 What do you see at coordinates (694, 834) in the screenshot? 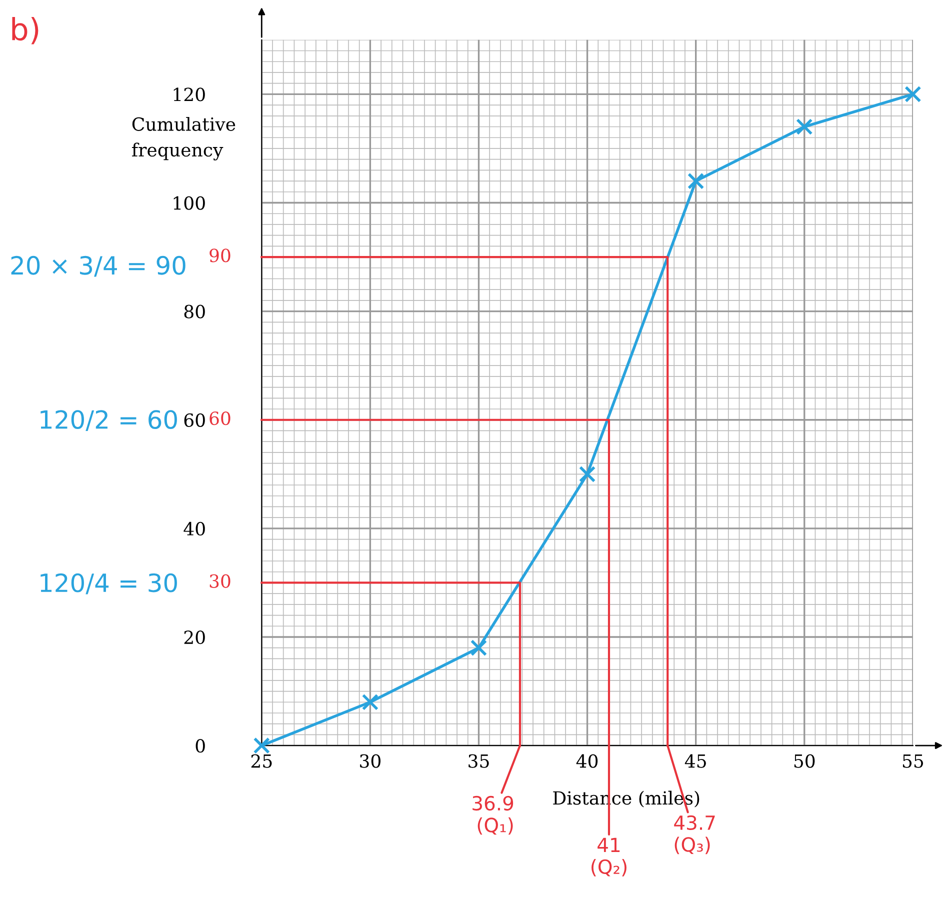
I see `annotation: 43.7 (Q₃)` at bounding box center [694, 834].